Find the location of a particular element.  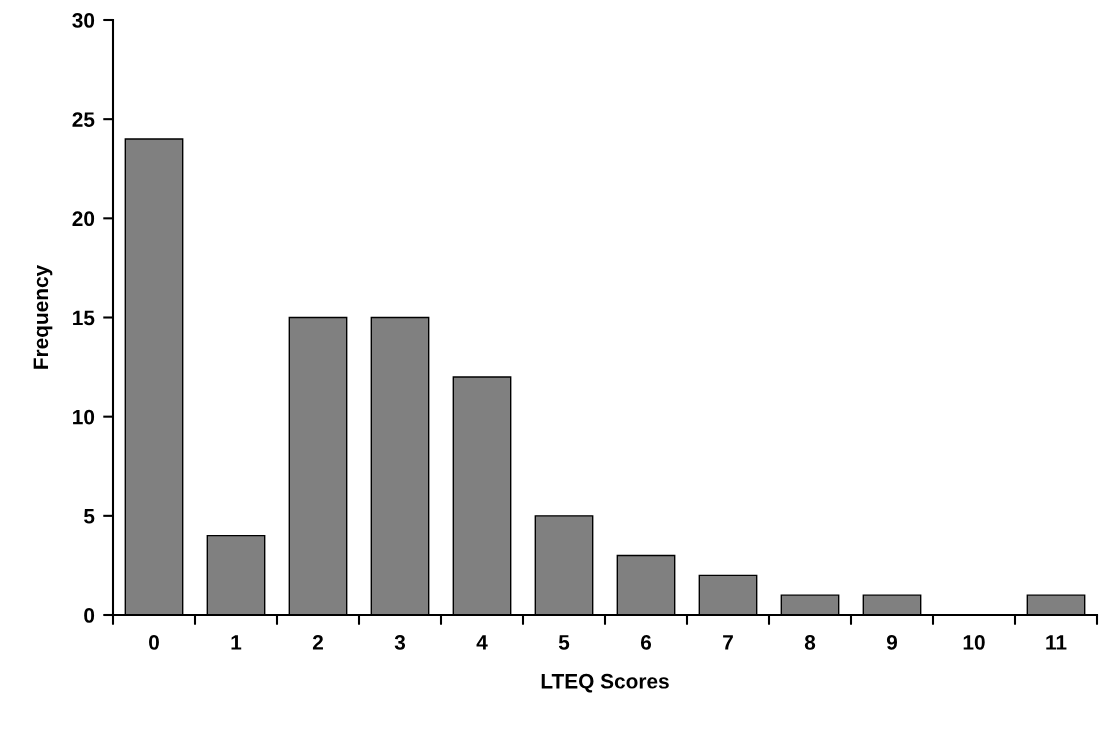

y-tick-label: 0 is located at coordinates (89, 615).